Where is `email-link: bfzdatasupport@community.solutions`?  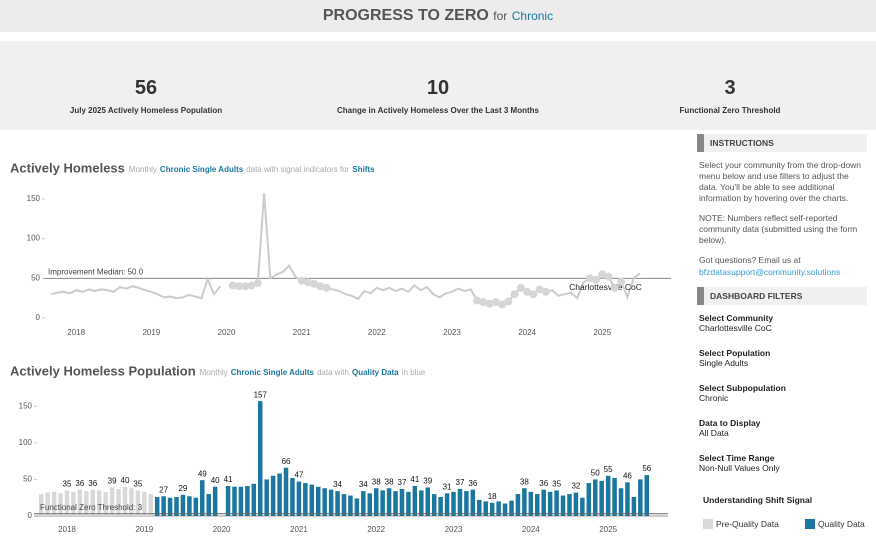 email-link: bfzdatasupport@community.solutions is located at coordinates (770, 272).